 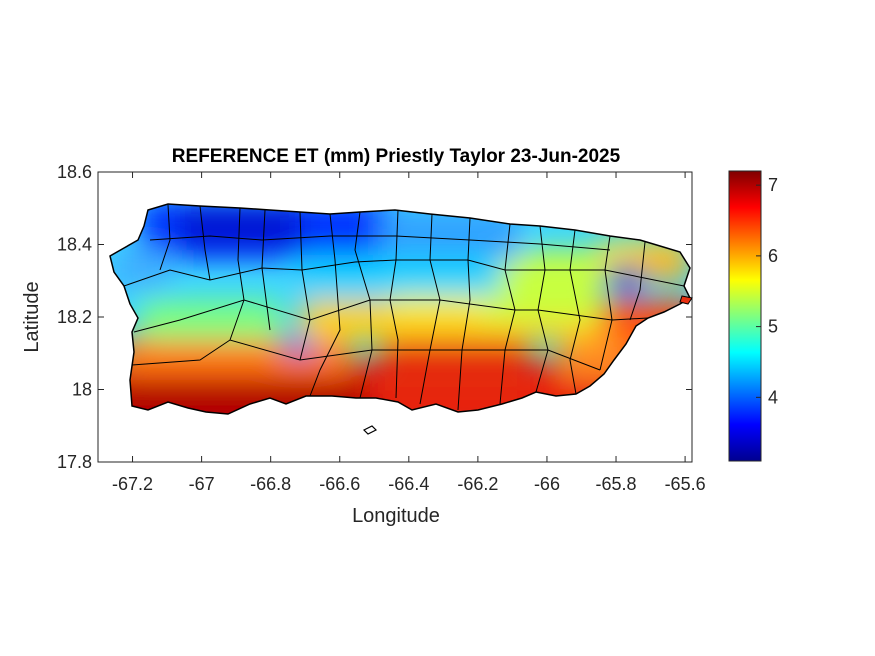 I want to click on colorbar-tick-label: 6, so click(x=773, y=256).